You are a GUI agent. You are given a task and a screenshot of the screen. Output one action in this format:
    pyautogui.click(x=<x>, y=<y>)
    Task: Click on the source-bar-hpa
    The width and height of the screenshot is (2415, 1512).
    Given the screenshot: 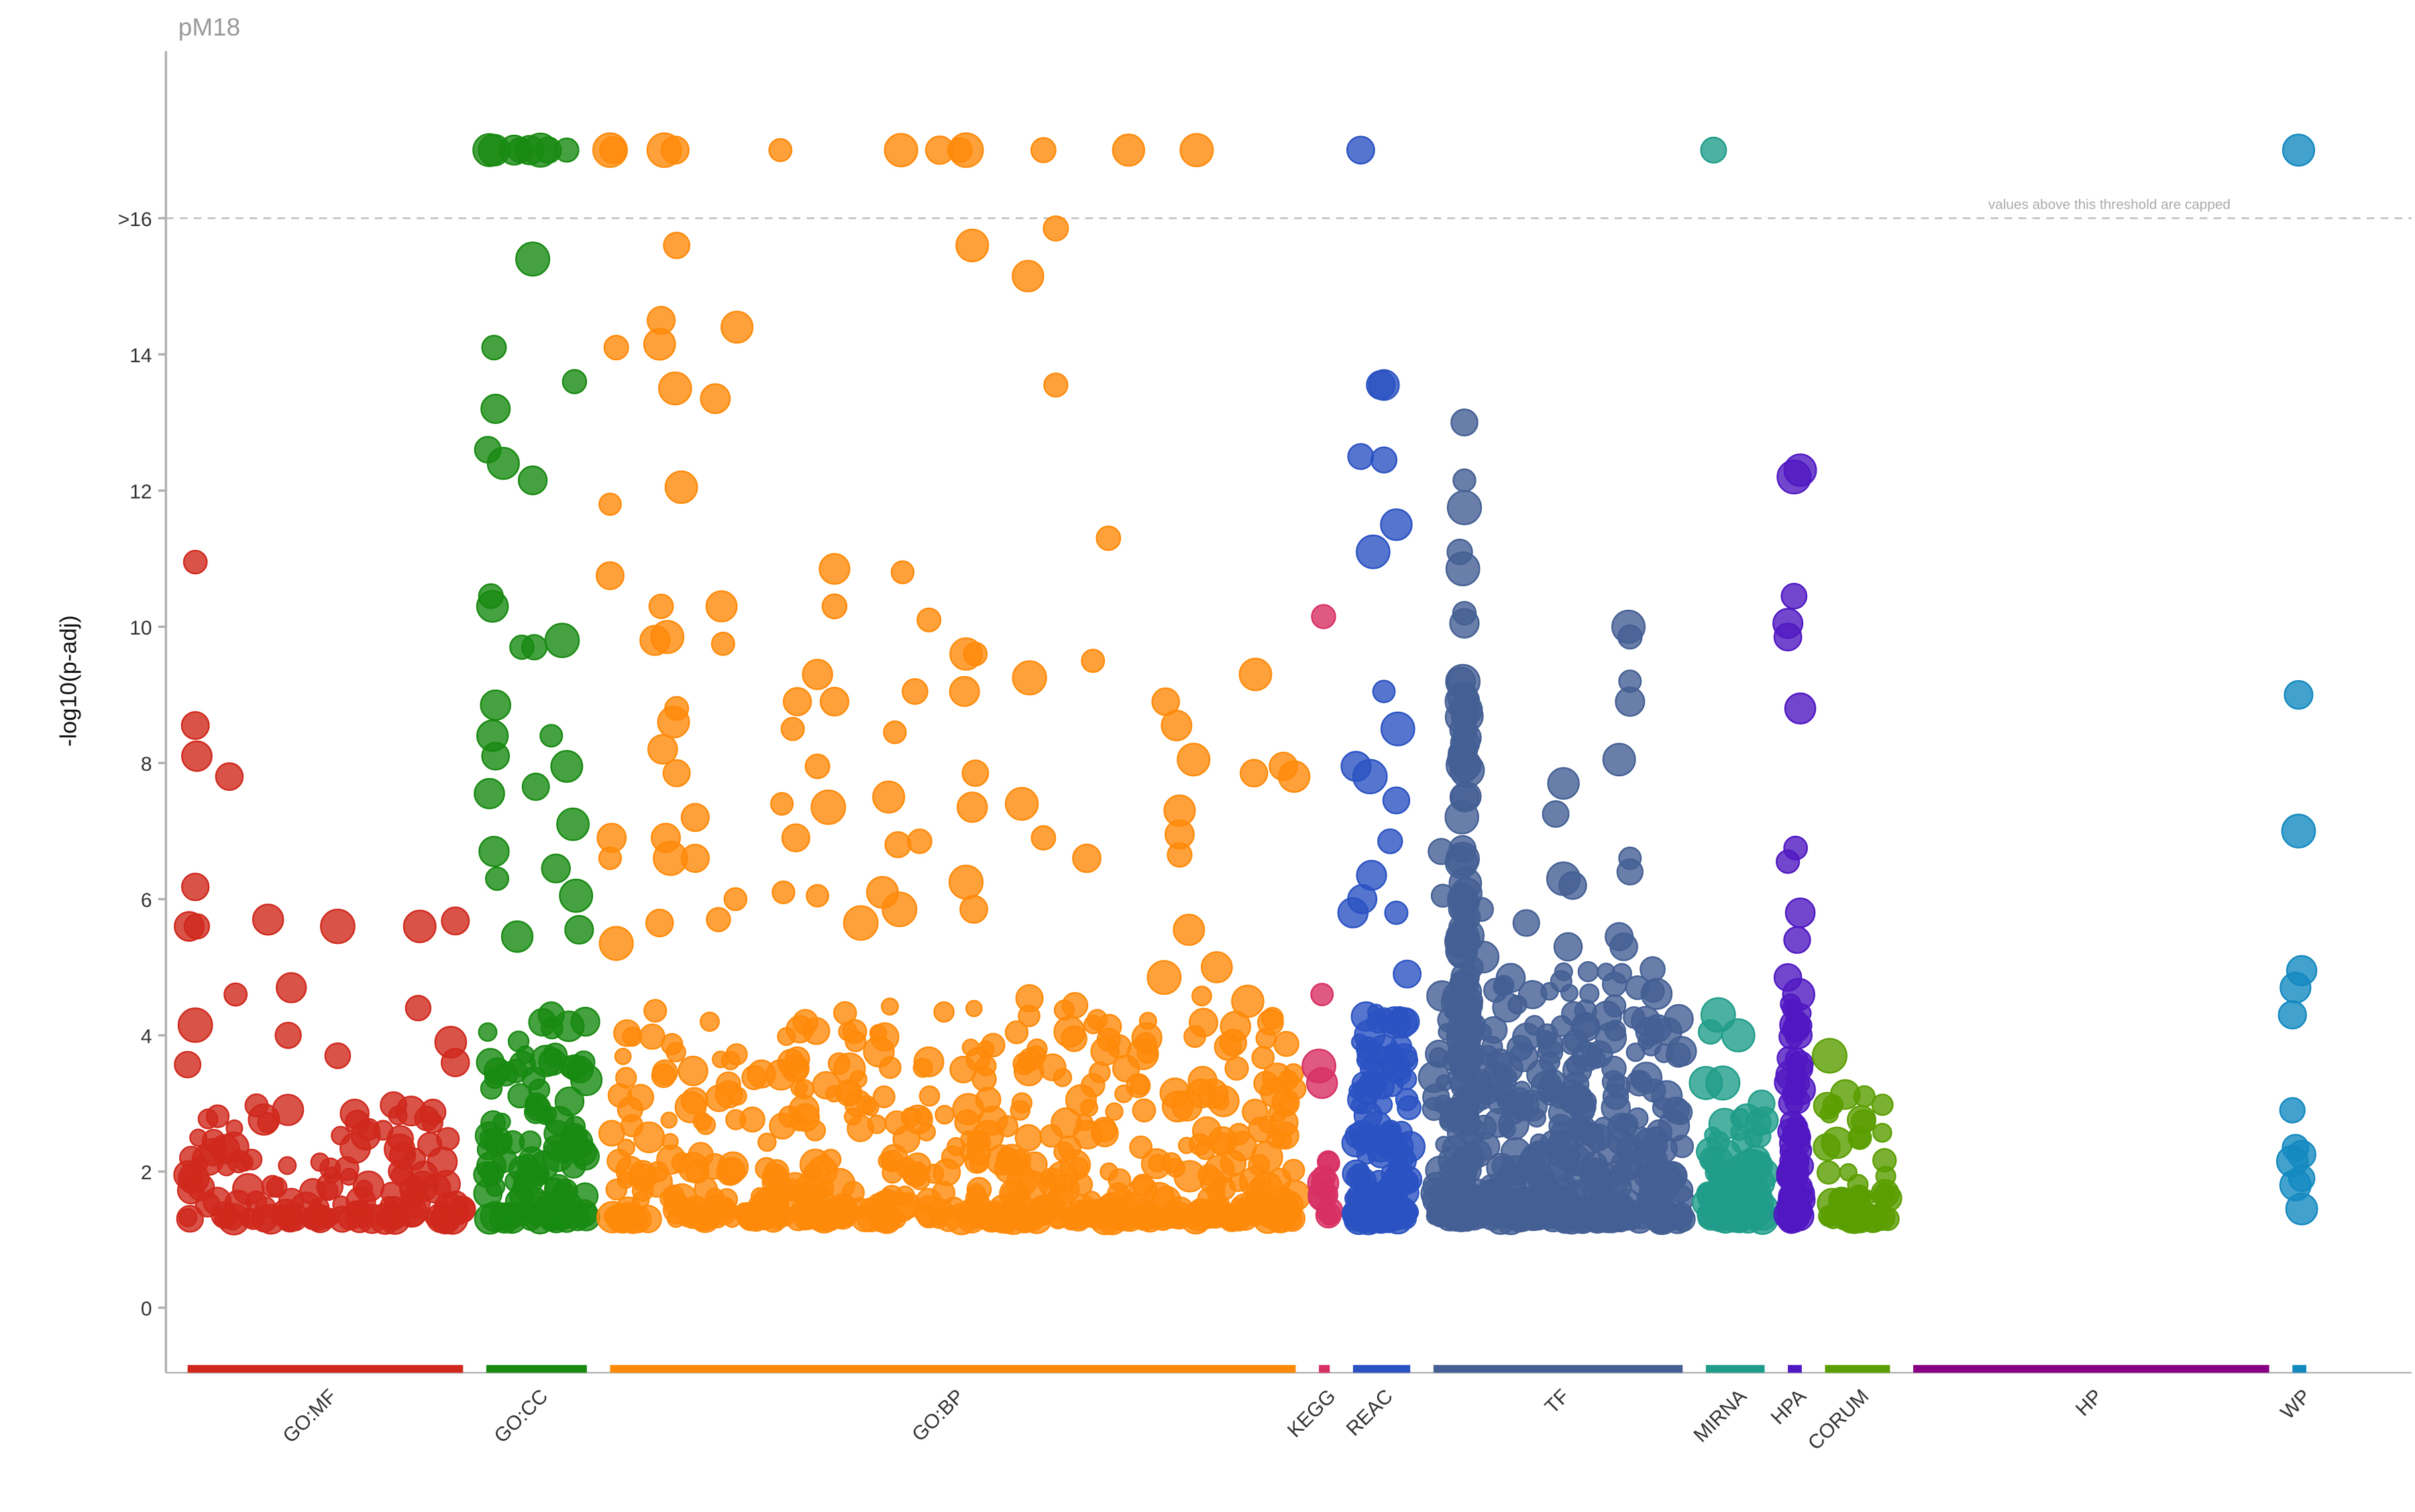 What is the action you would take?
    pyautogui.click(x=1795, y=1368)
    